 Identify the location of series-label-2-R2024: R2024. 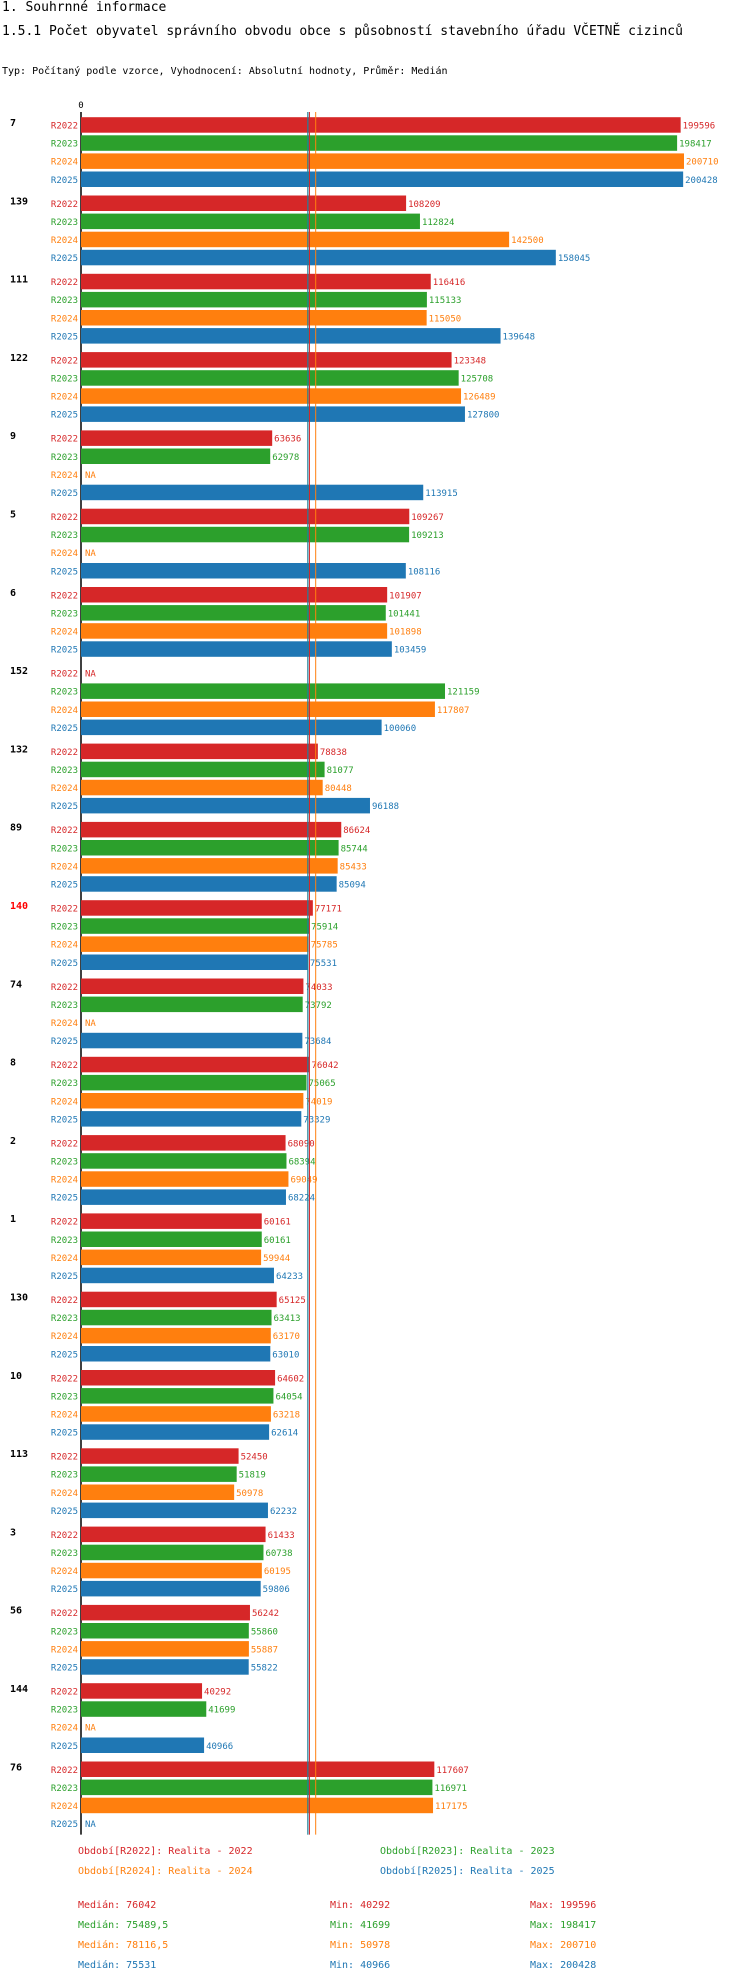
(64, 1181).